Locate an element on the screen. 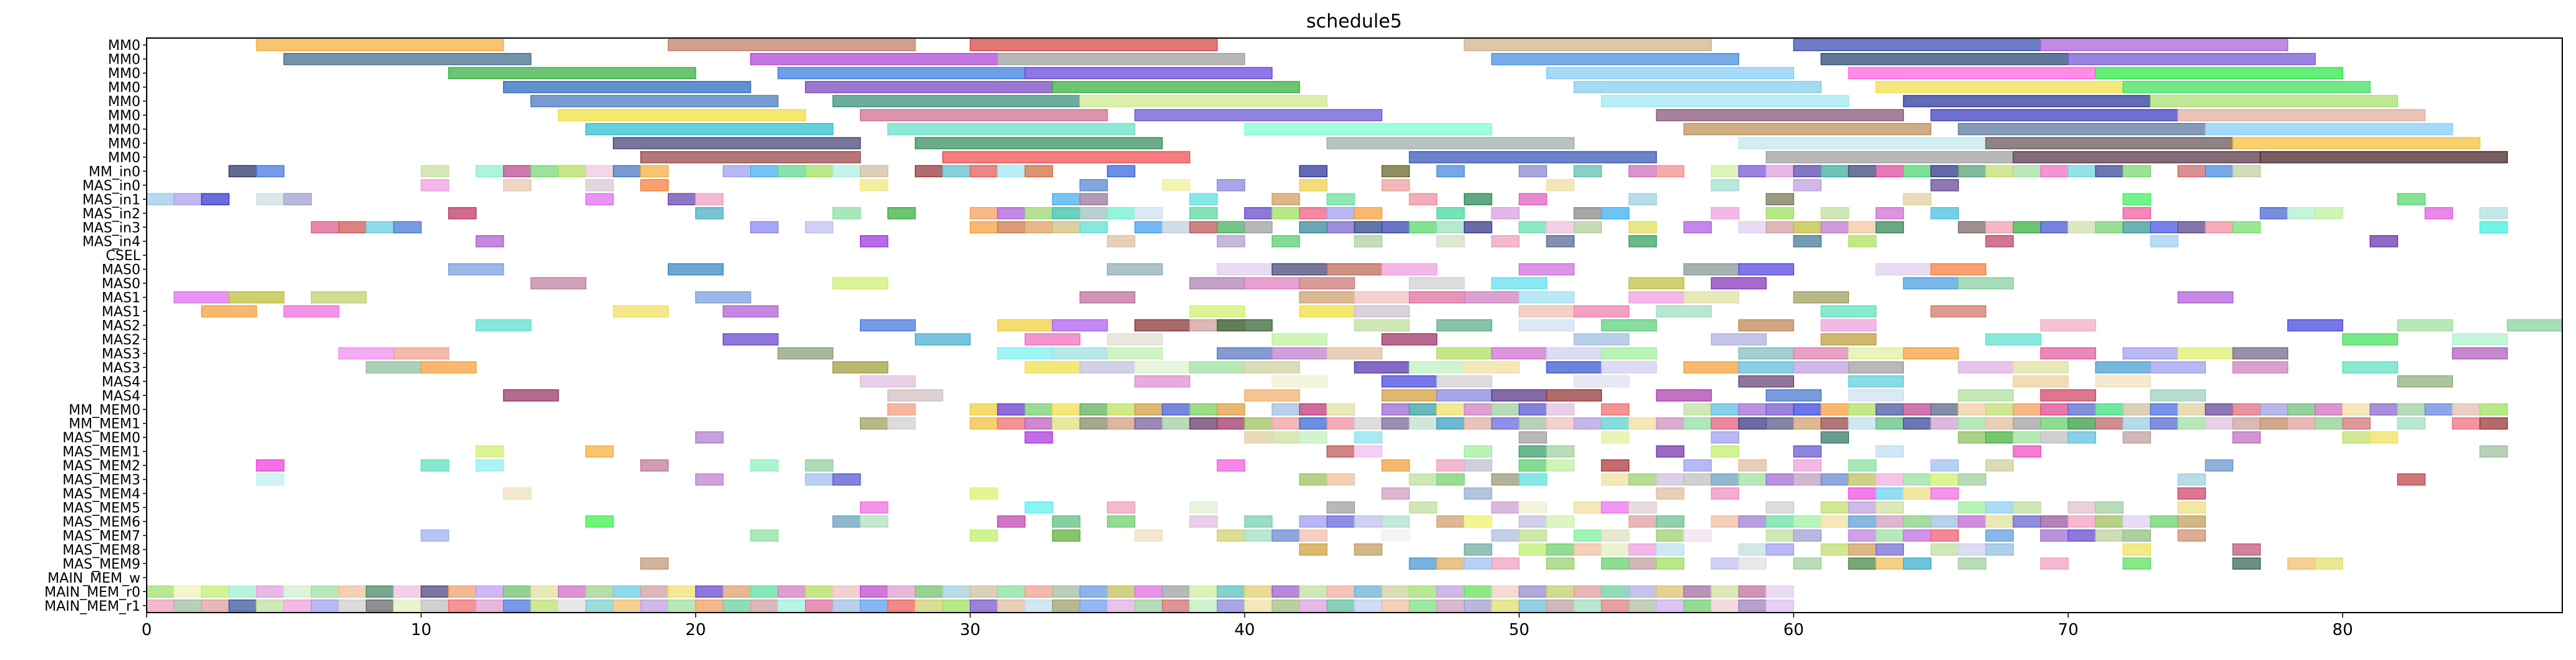 Image resolution: width=2576 pixels, height=660 pixels. y-tick-label: MAS_MEM9 is located at coordinates (101, 564).